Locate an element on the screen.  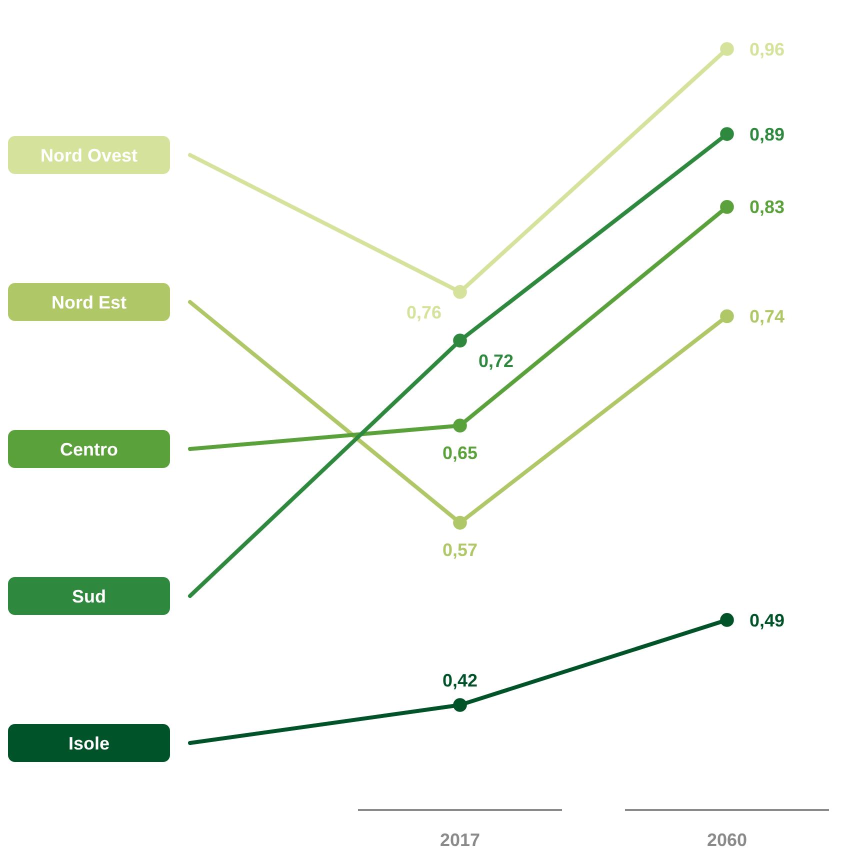
data-label: 0,72 is located at coordinates (496, 360).